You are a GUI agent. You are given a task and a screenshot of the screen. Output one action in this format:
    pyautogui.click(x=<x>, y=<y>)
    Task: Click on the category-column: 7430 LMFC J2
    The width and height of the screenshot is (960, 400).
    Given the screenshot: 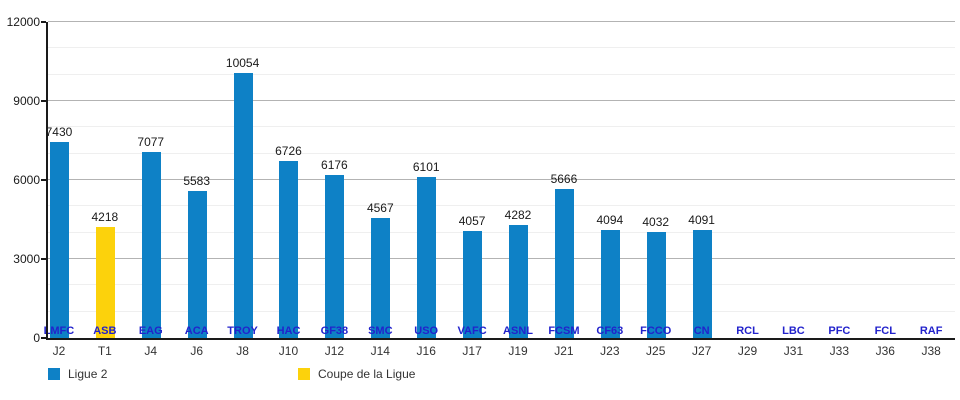 What is the action you would take?
    pyautogui.click(x=59, y=190)
    